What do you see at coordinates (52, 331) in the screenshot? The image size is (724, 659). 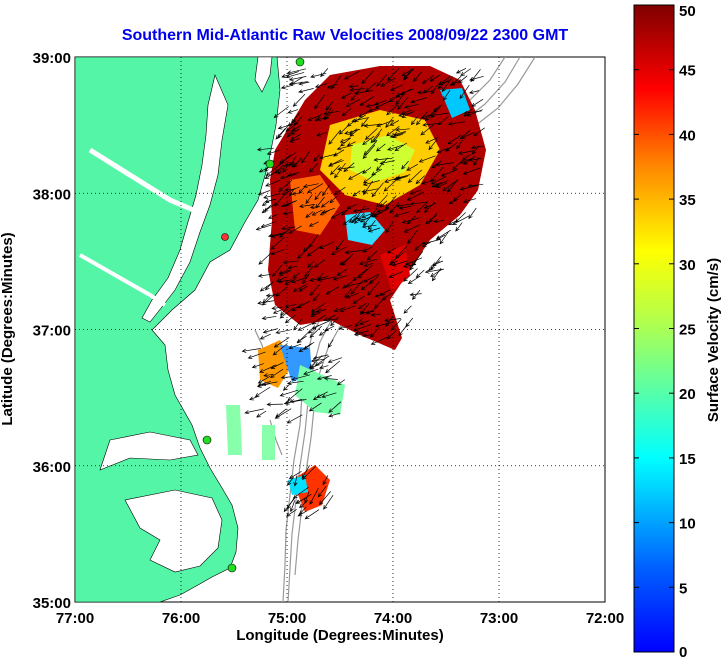 I see `y-tick-label: 37:00` at bounding box center [52, 331].